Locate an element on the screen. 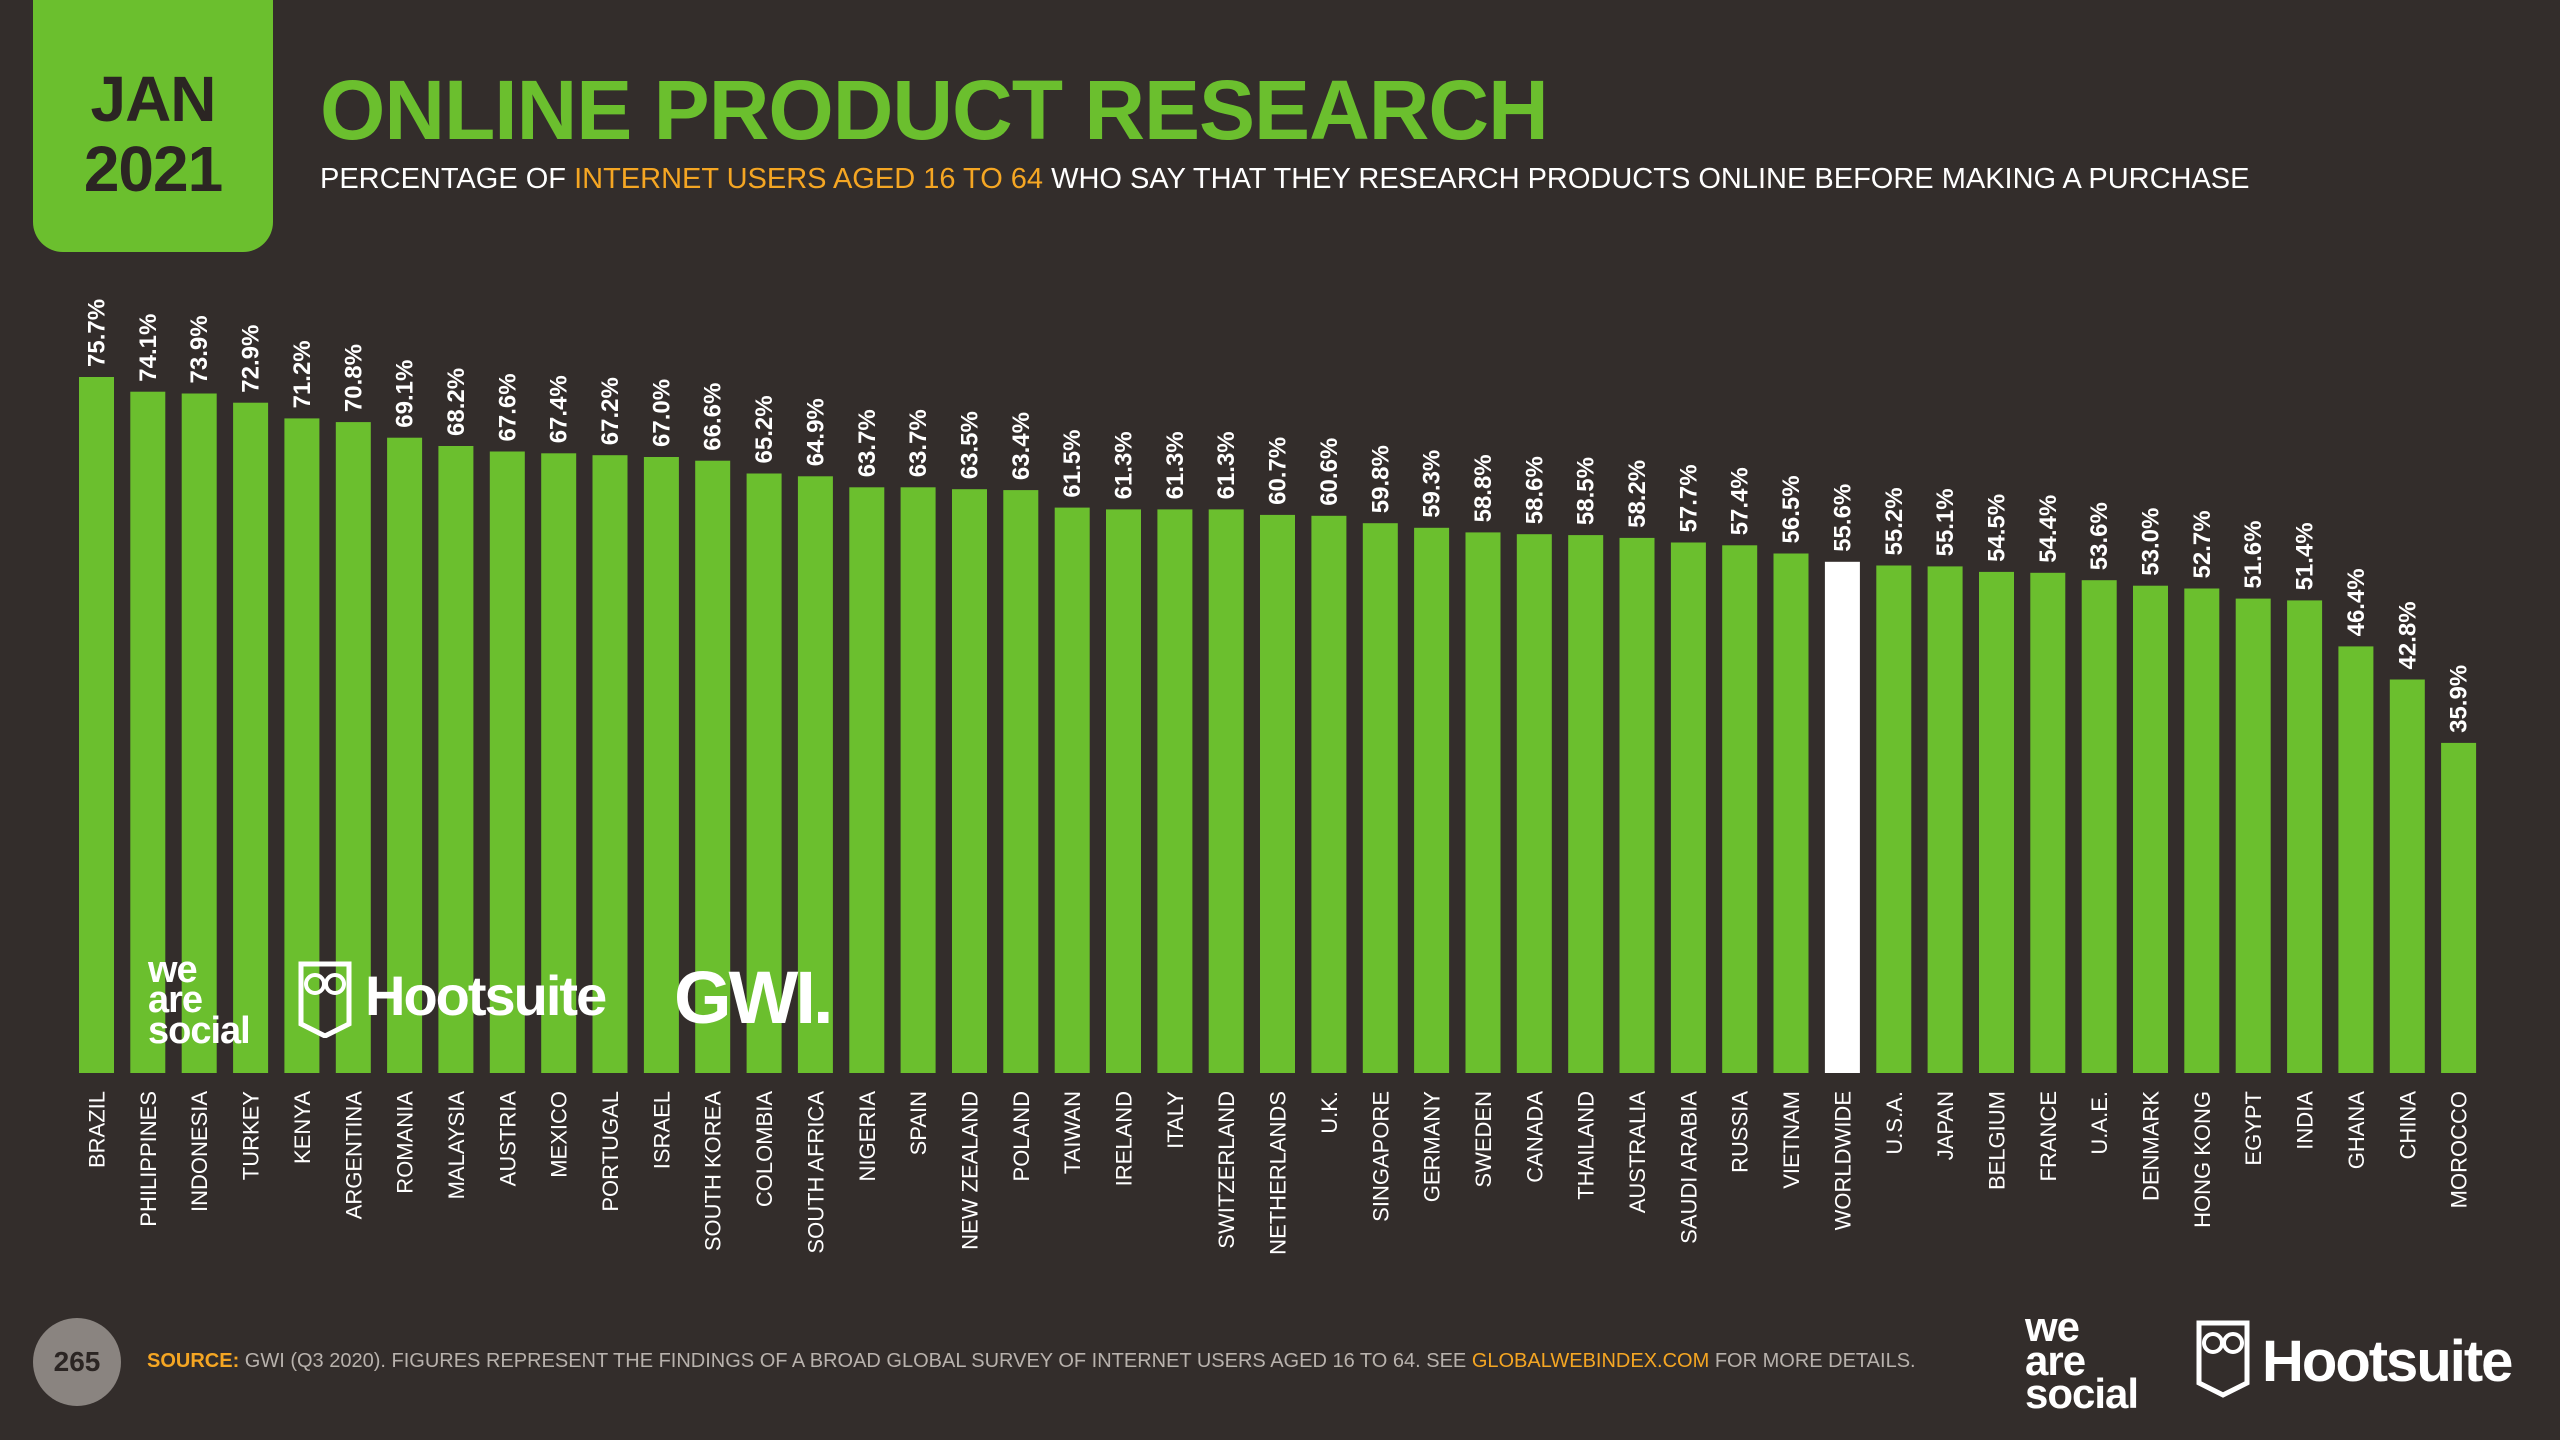 The width and height of the screenshot is (2560, 1440). category-label: TURKEY is located at coordinates (251, 1136).